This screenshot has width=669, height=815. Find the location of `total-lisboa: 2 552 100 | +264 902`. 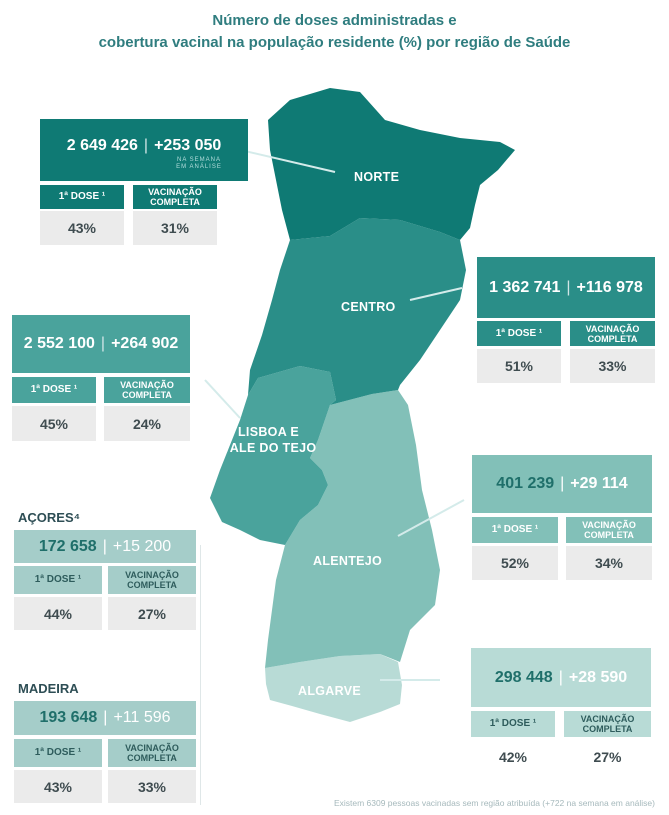

total-lisboa: 2 552 100 | +264 902 is located at coordinates (101, 344).